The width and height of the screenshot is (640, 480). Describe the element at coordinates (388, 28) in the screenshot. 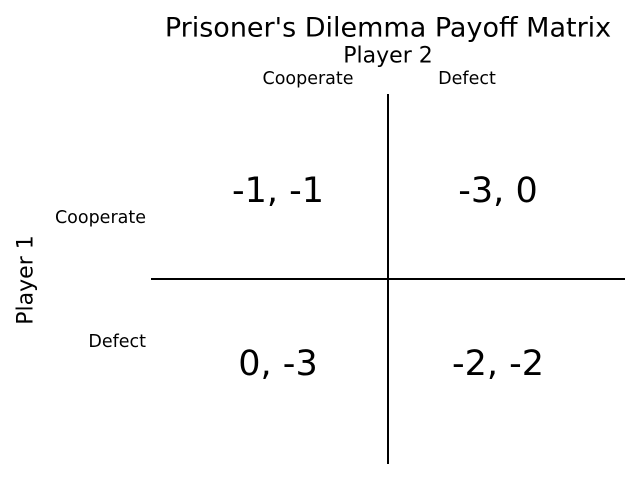

I see `diagram-title: Prisoner's Dilemma Payoff Matrix` at that location.